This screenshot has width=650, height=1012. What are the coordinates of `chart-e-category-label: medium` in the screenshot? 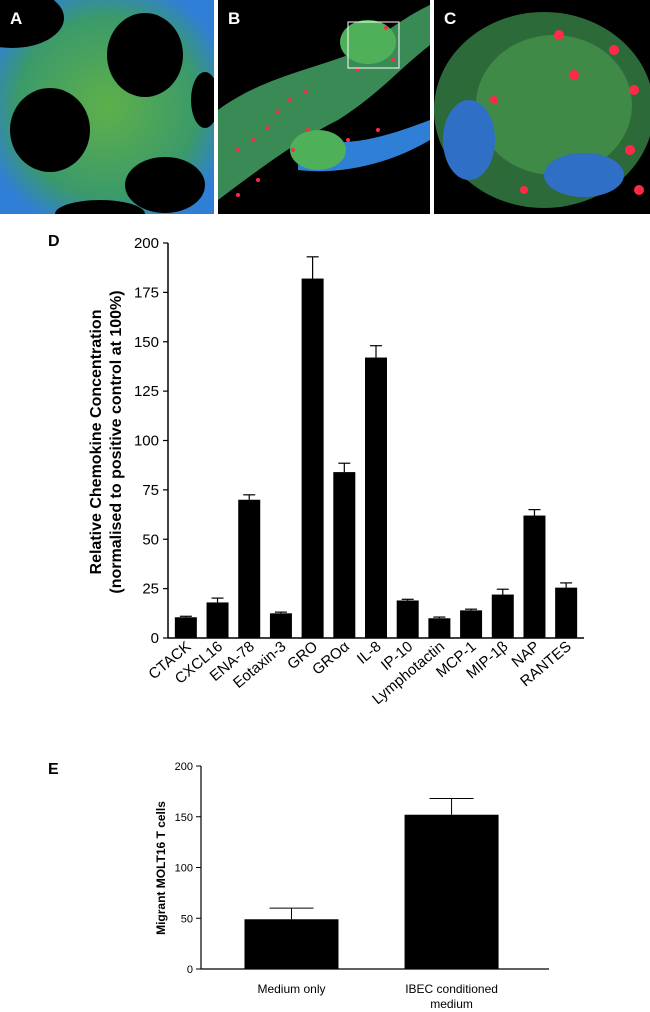 It's located at (451, 1004).